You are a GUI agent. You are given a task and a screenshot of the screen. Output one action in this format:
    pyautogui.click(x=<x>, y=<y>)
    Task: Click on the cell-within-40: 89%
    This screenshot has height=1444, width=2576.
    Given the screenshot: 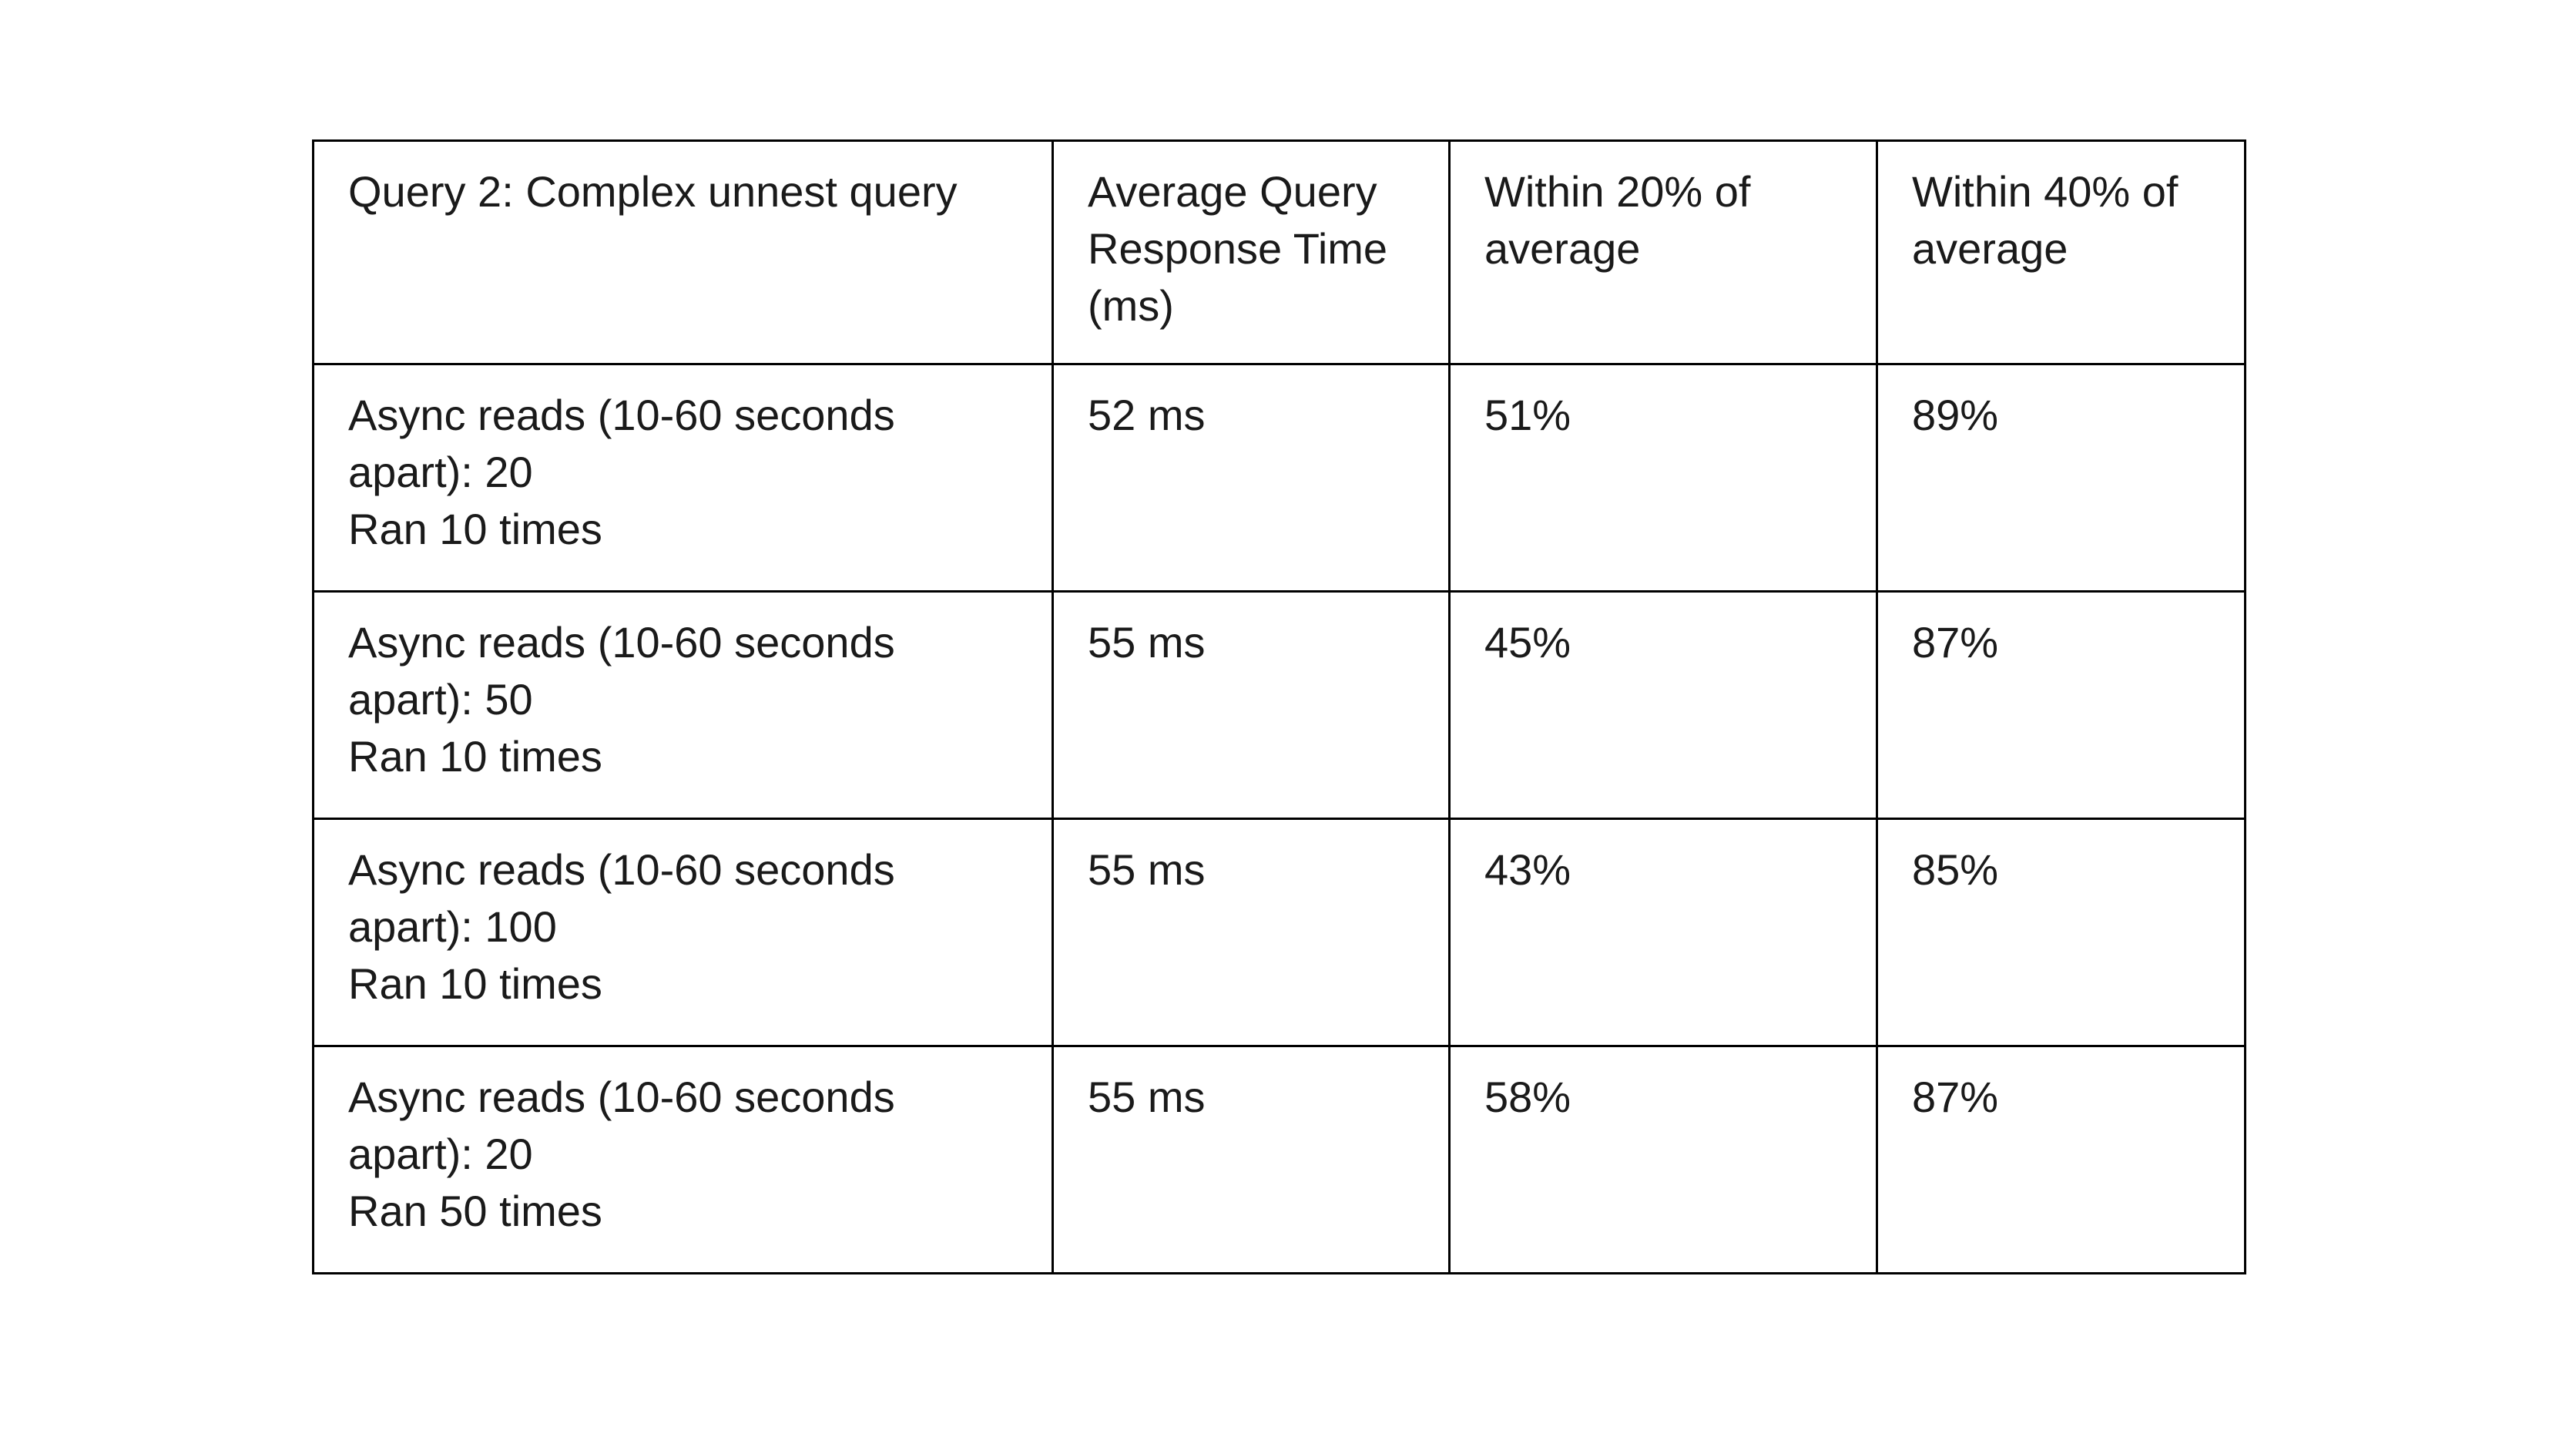 What is the action you would take?
    pyautogui.click(x=2061, y=478)
    